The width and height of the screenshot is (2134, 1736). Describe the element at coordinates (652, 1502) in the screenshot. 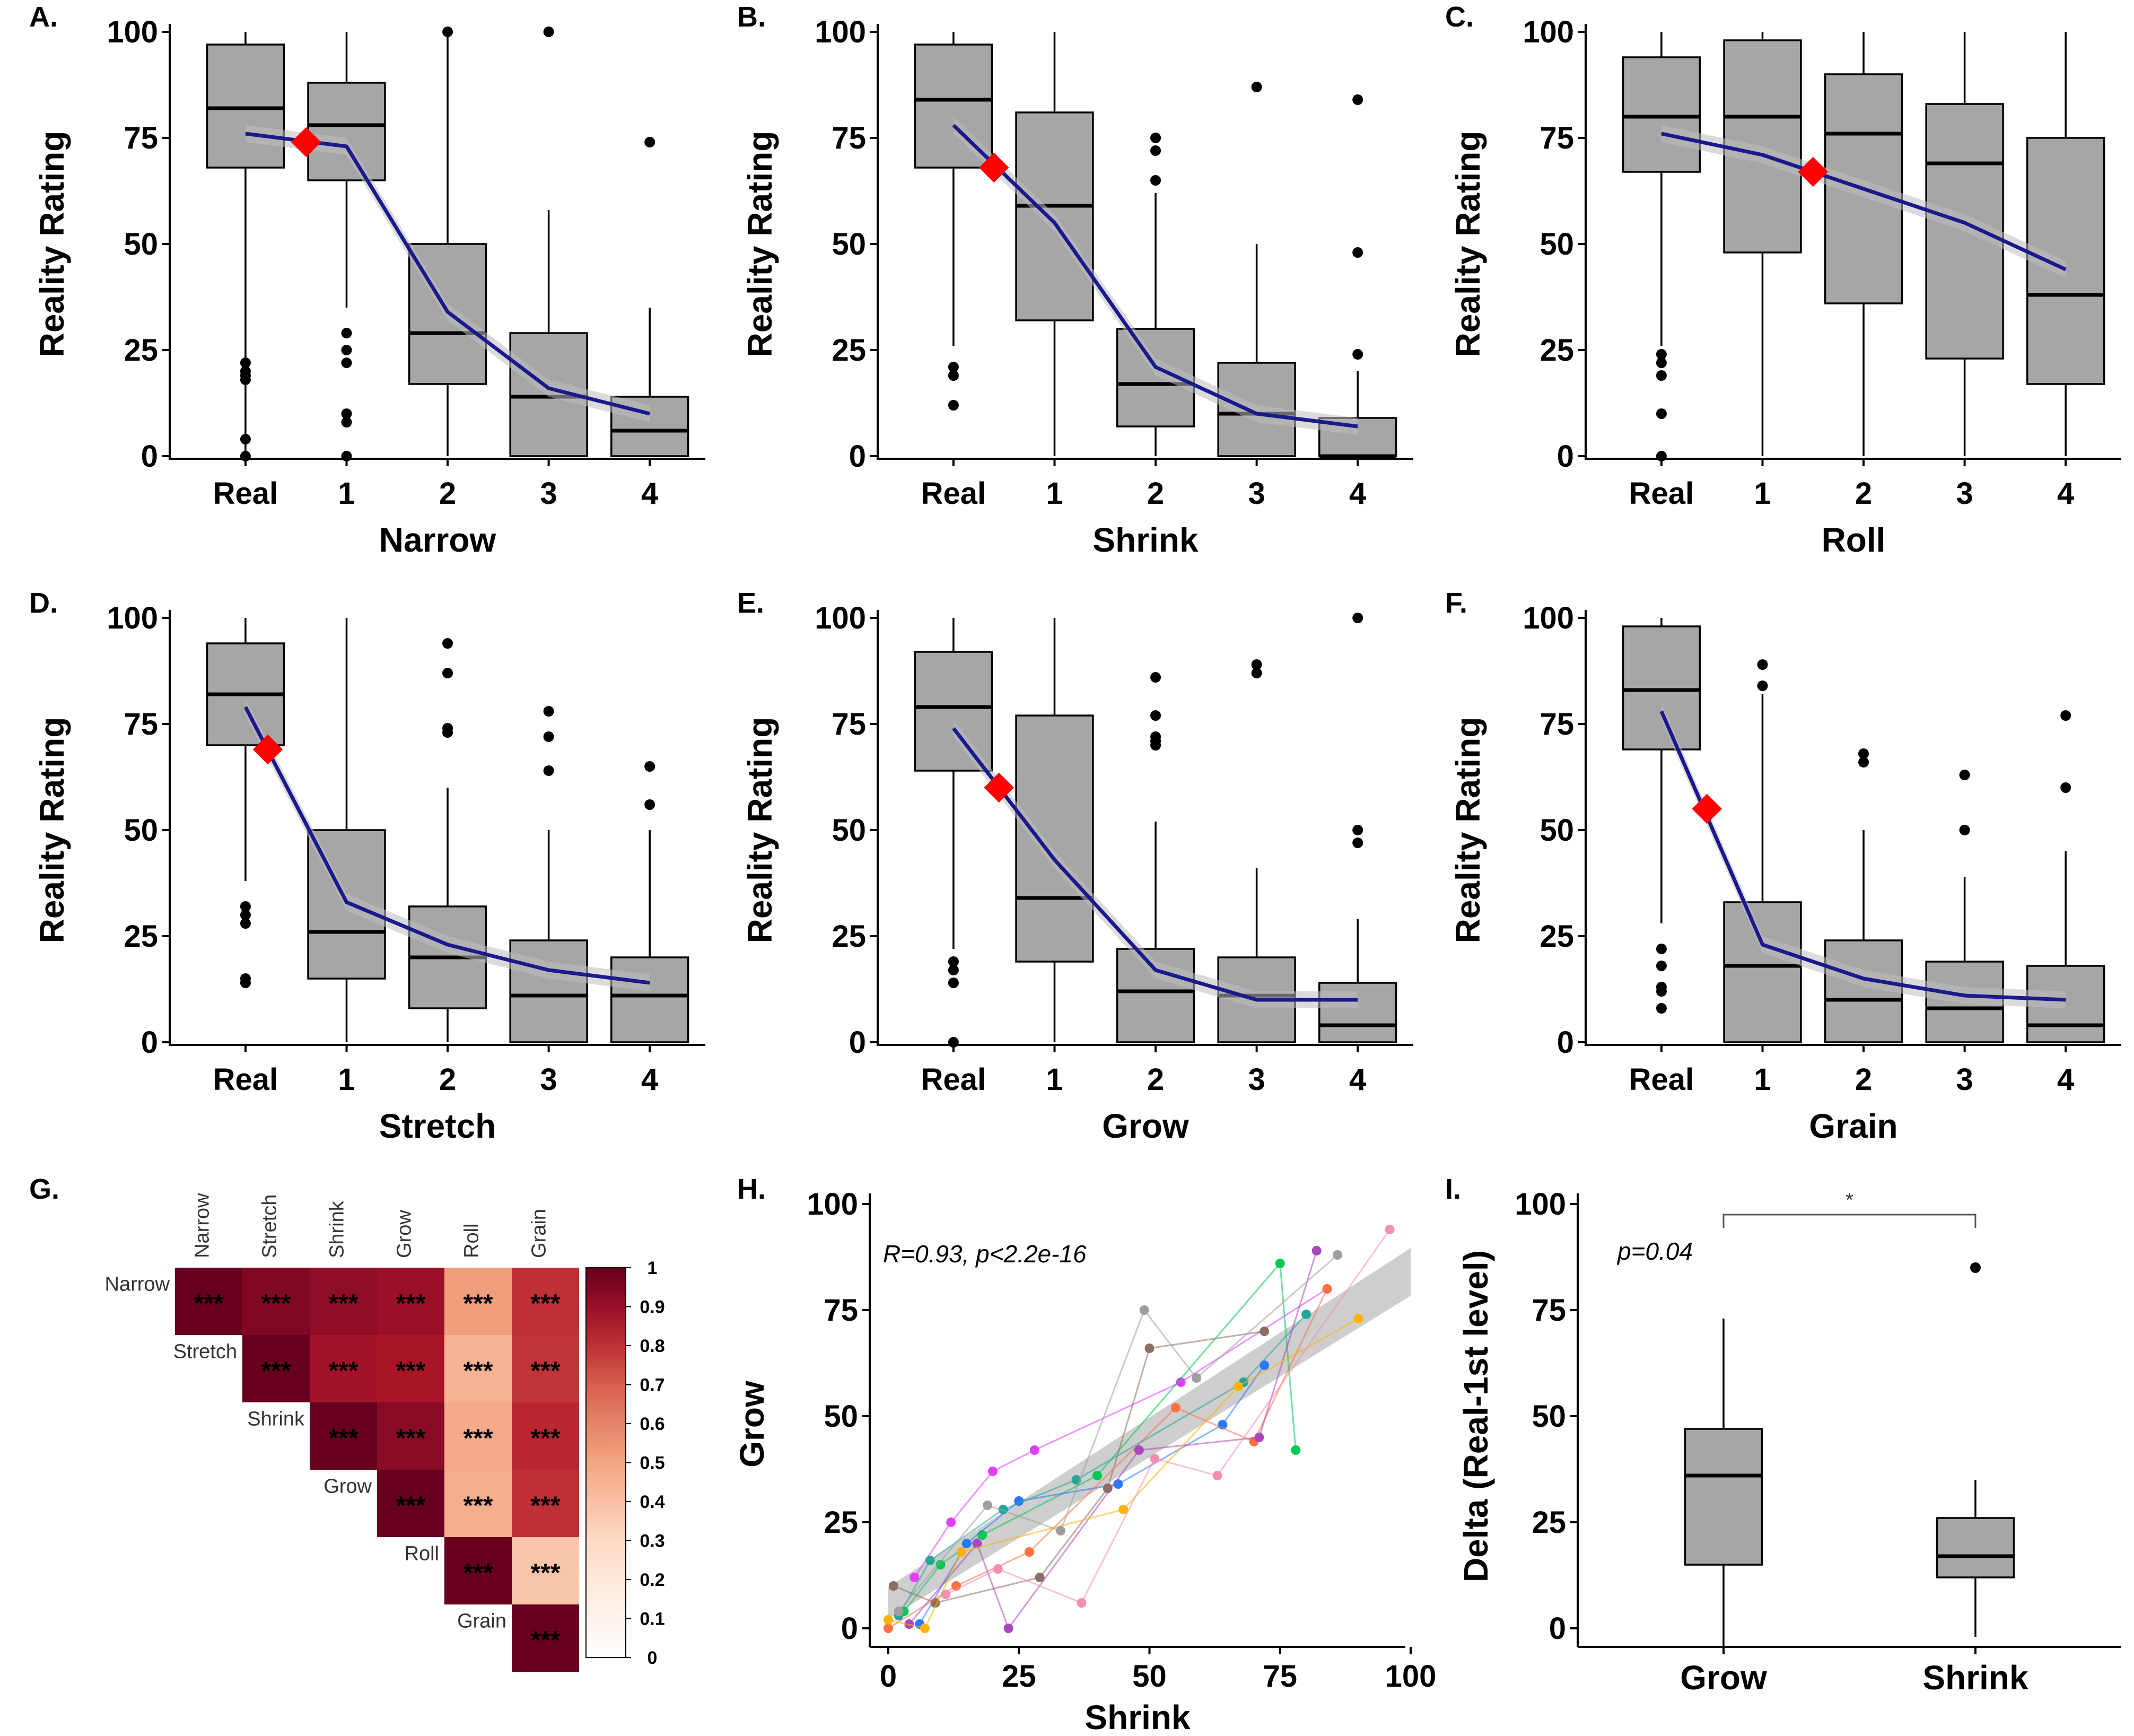

I see `colorbar-tick-label: 0.4` at that location.